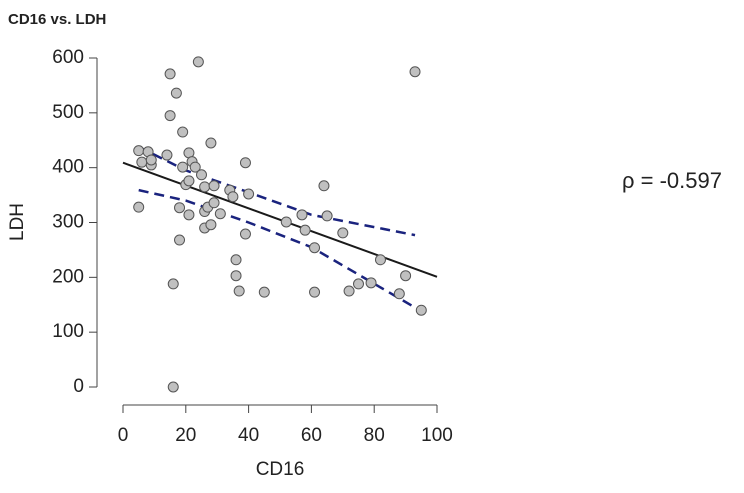 Image resolution: width=744 pixels, height=493 pixels. Describe the element at coordinates (68, 331) in the screenshot. I see `y-tick-label: 100` at that location.